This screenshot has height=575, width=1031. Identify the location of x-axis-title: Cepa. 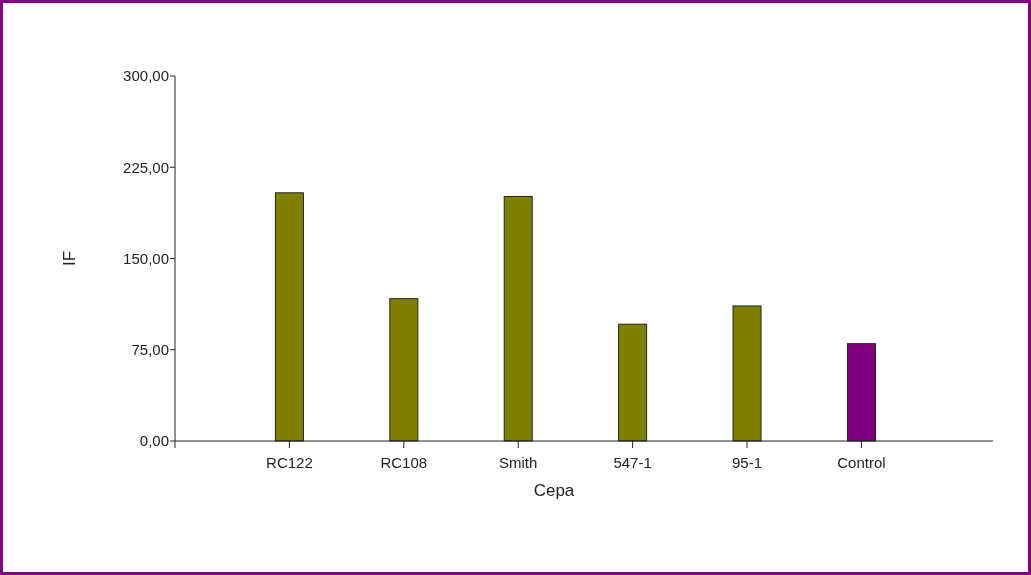
(554, 490).